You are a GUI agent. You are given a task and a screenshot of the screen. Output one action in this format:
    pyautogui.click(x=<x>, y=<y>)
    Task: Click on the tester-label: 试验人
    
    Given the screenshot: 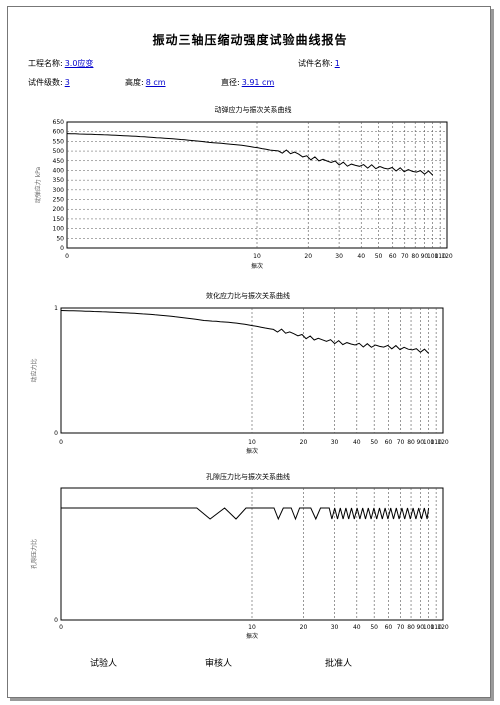 What is the action you would take?
    pyautogui.click(x=104, y=664)
    